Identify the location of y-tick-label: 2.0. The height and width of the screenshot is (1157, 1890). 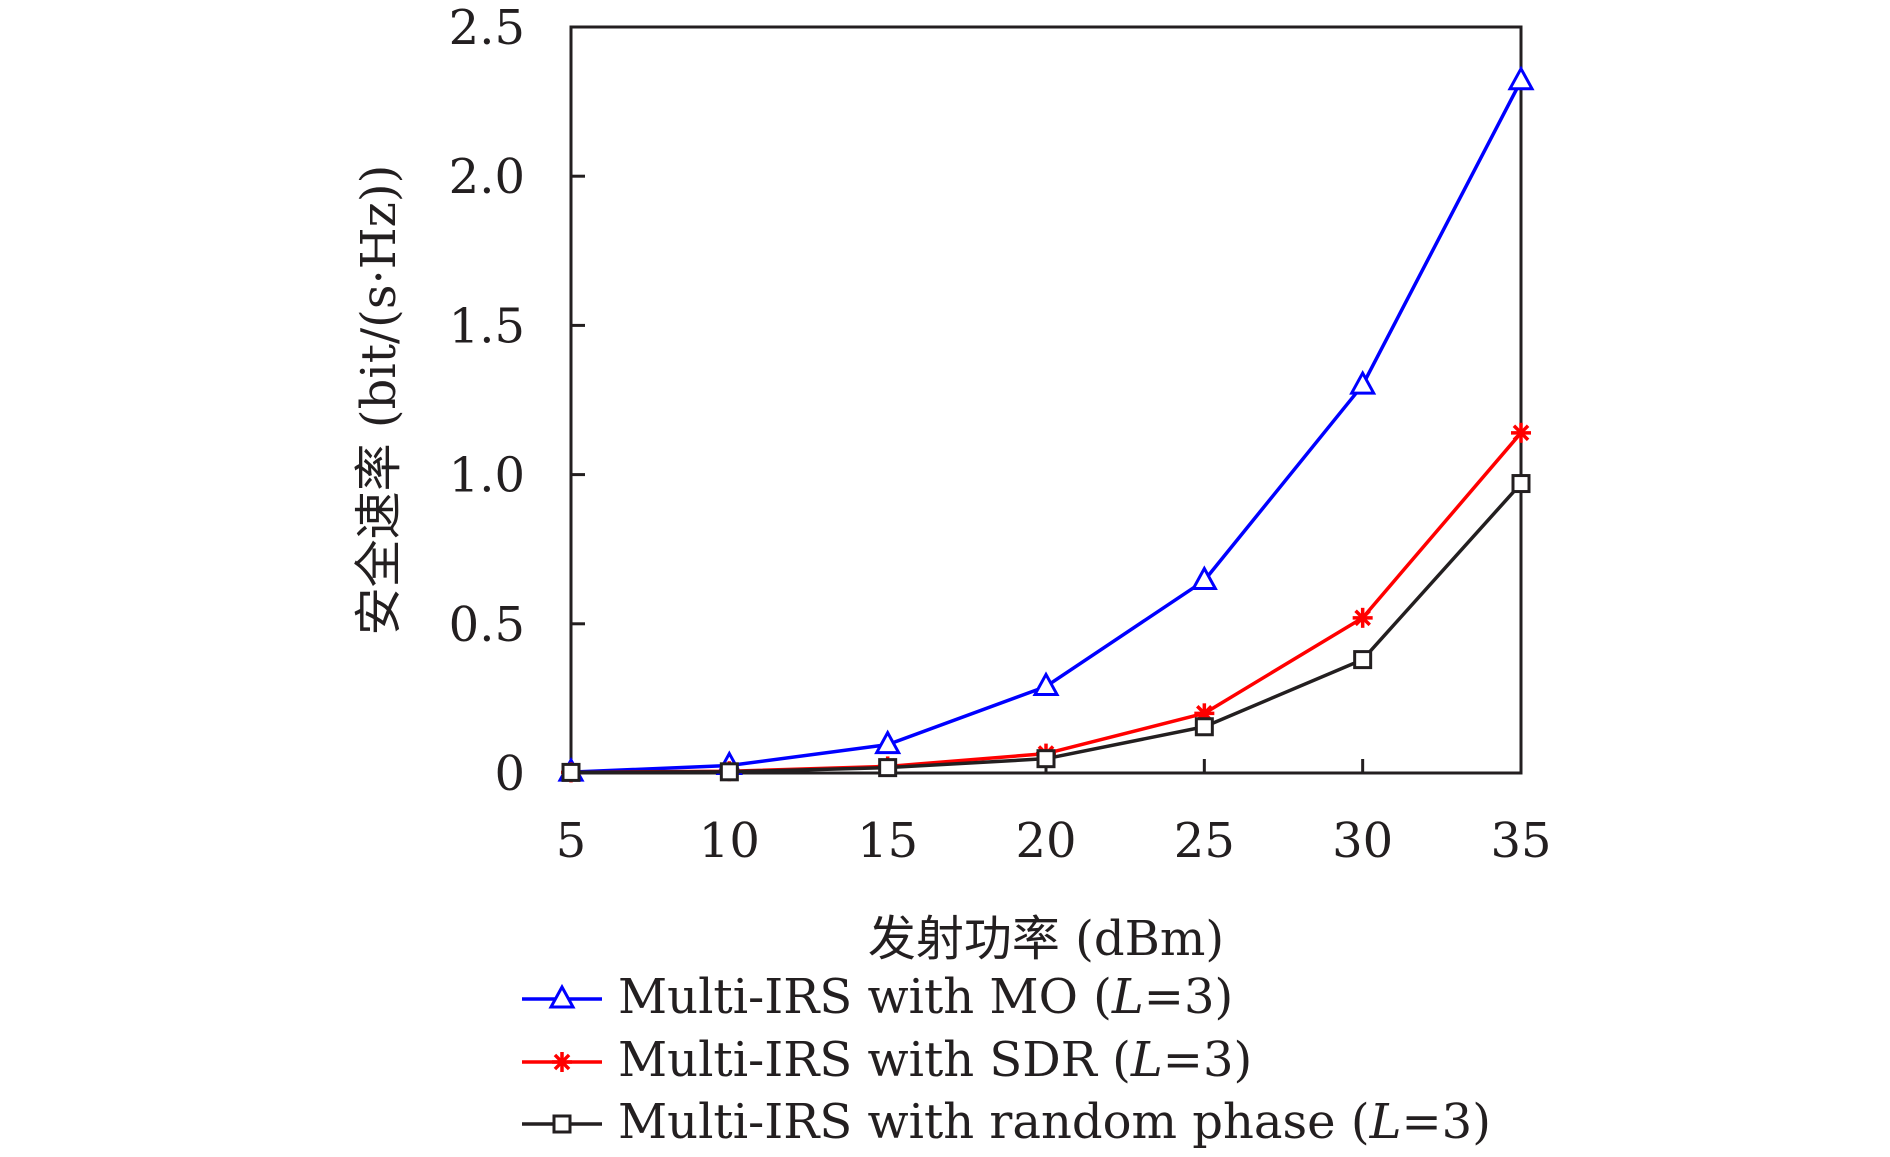
(487, 177).